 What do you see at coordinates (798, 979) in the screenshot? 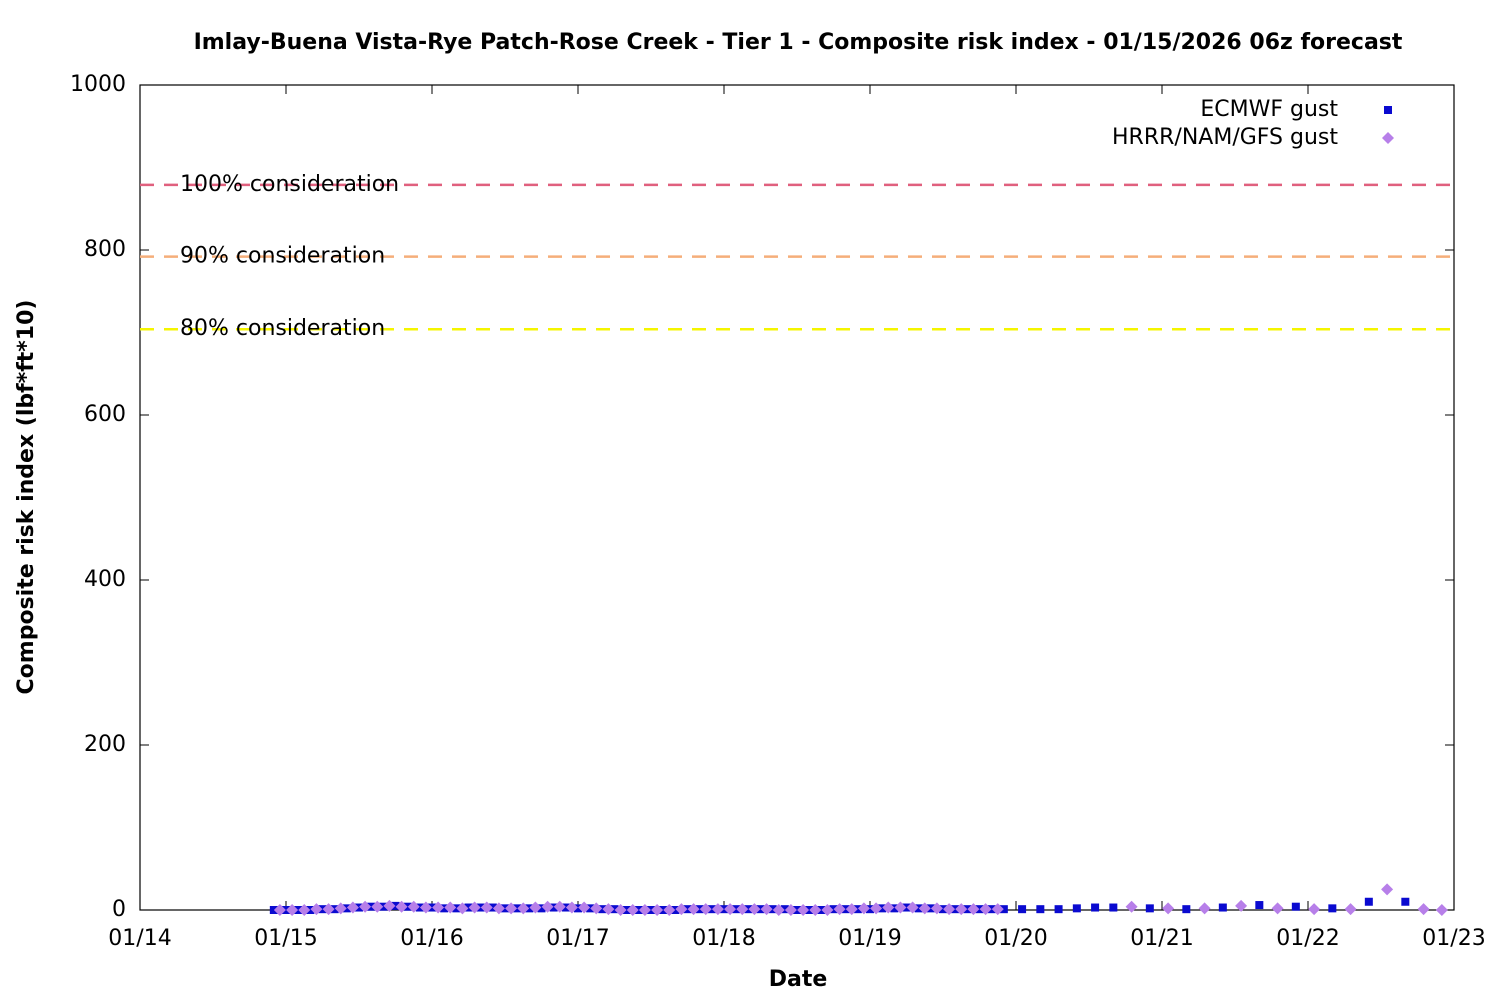
I see `x-axis-label: Date` at bounding box center [798, 979].